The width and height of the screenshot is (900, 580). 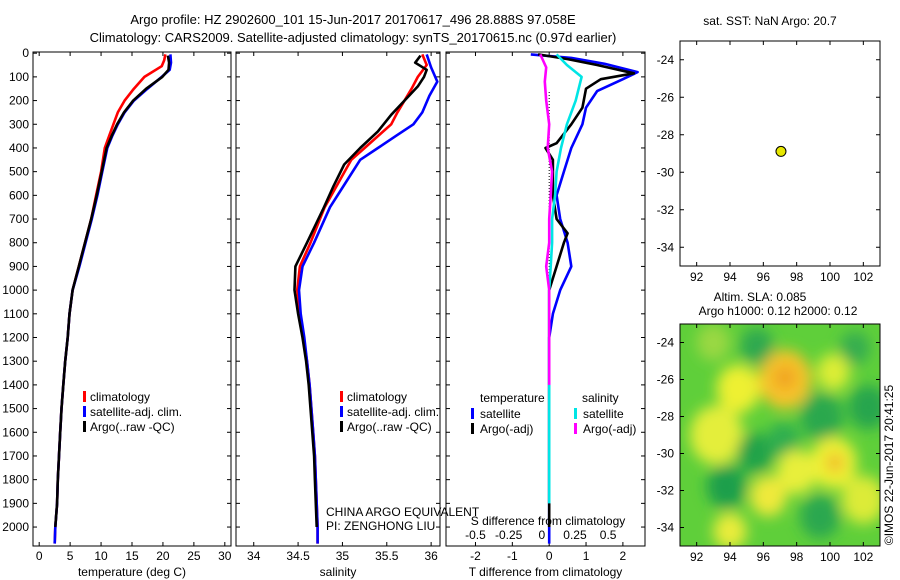 What do you see at coordinates (225, 556) in the screenshot?
I see `temperature-xtick-label: 30` at bounding box center [225, 556].